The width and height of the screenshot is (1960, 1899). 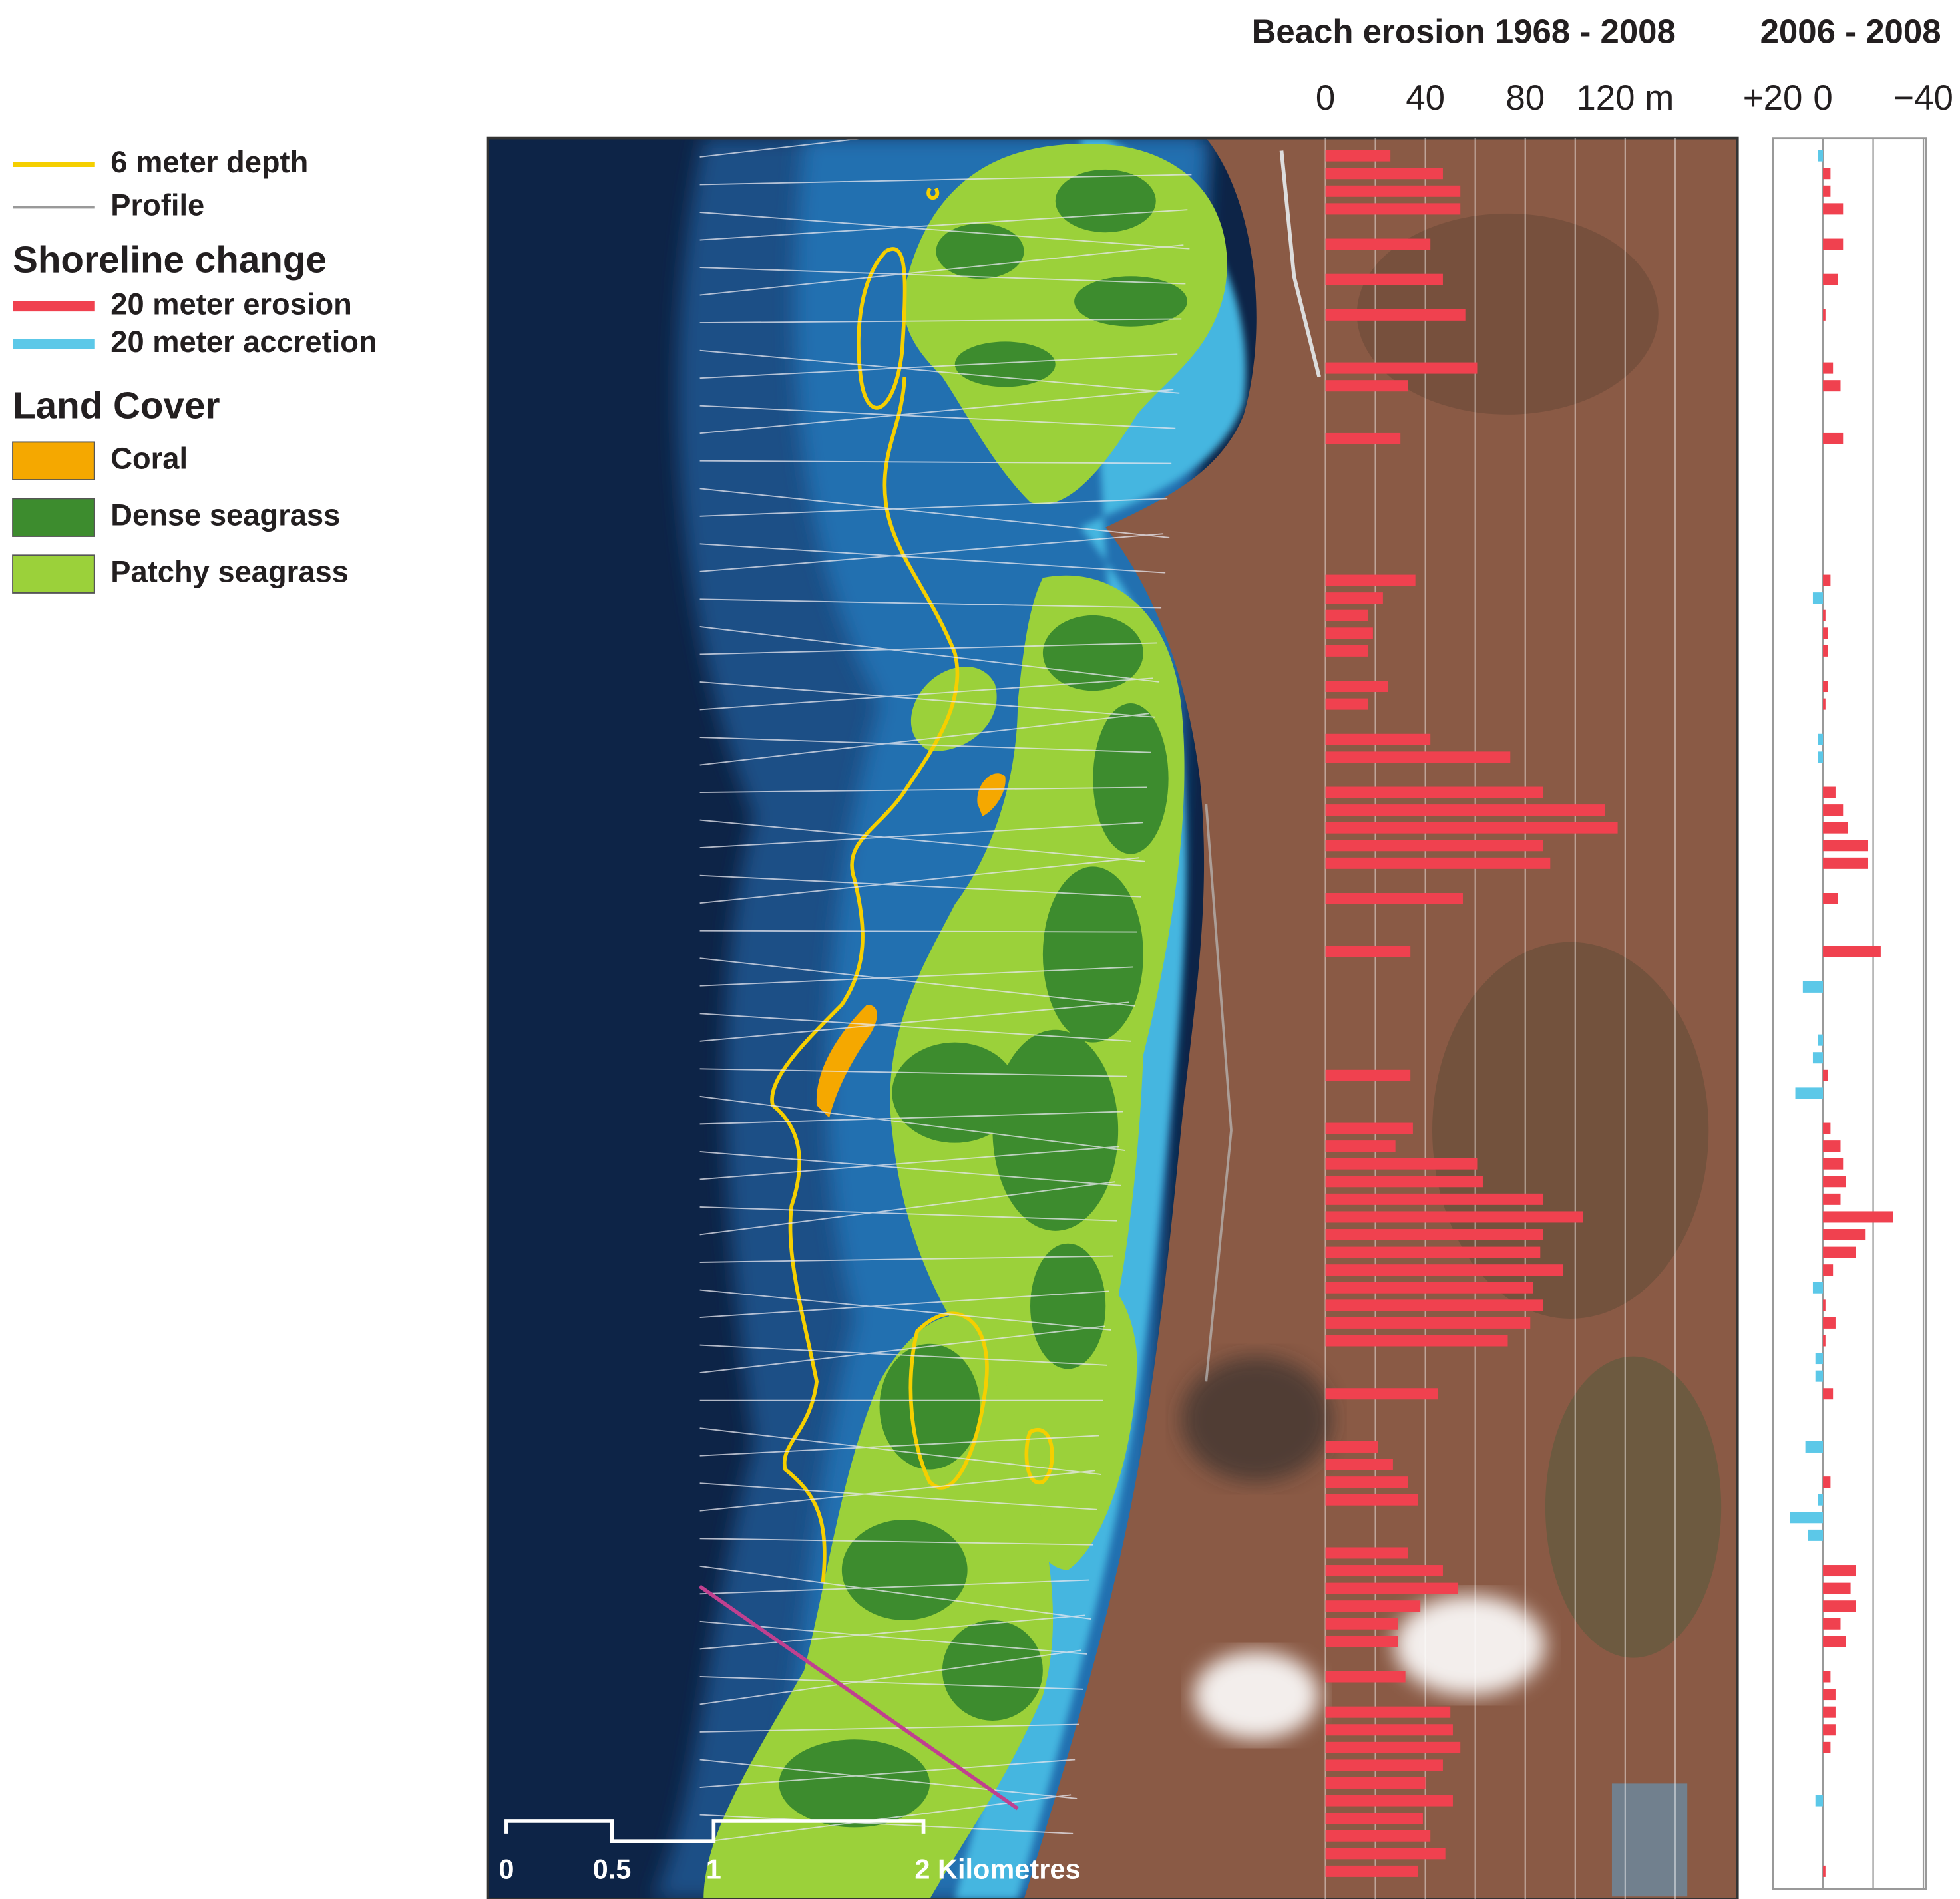 I want to click on x-tick-label: 120 m, so click(x=1625, y=99).